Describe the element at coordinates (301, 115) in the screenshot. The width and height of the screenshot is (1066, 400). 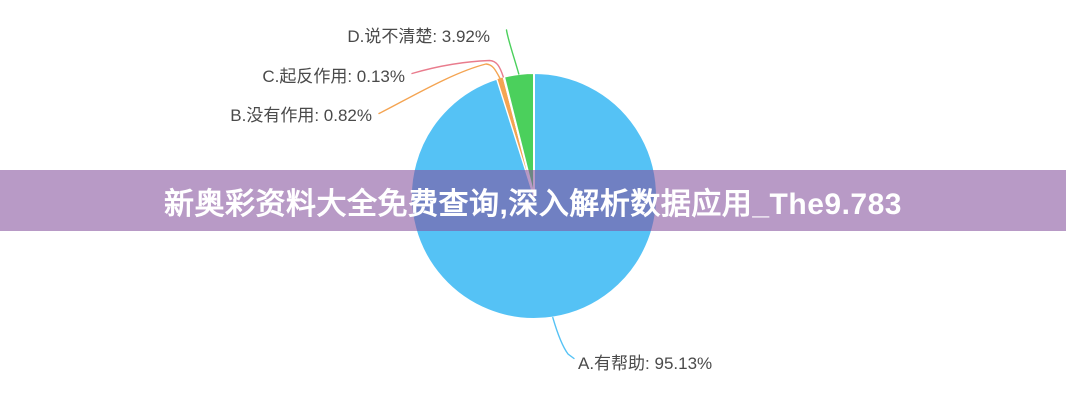
I see `slice-label-b: B.没有作用: 0.82%` at that location.